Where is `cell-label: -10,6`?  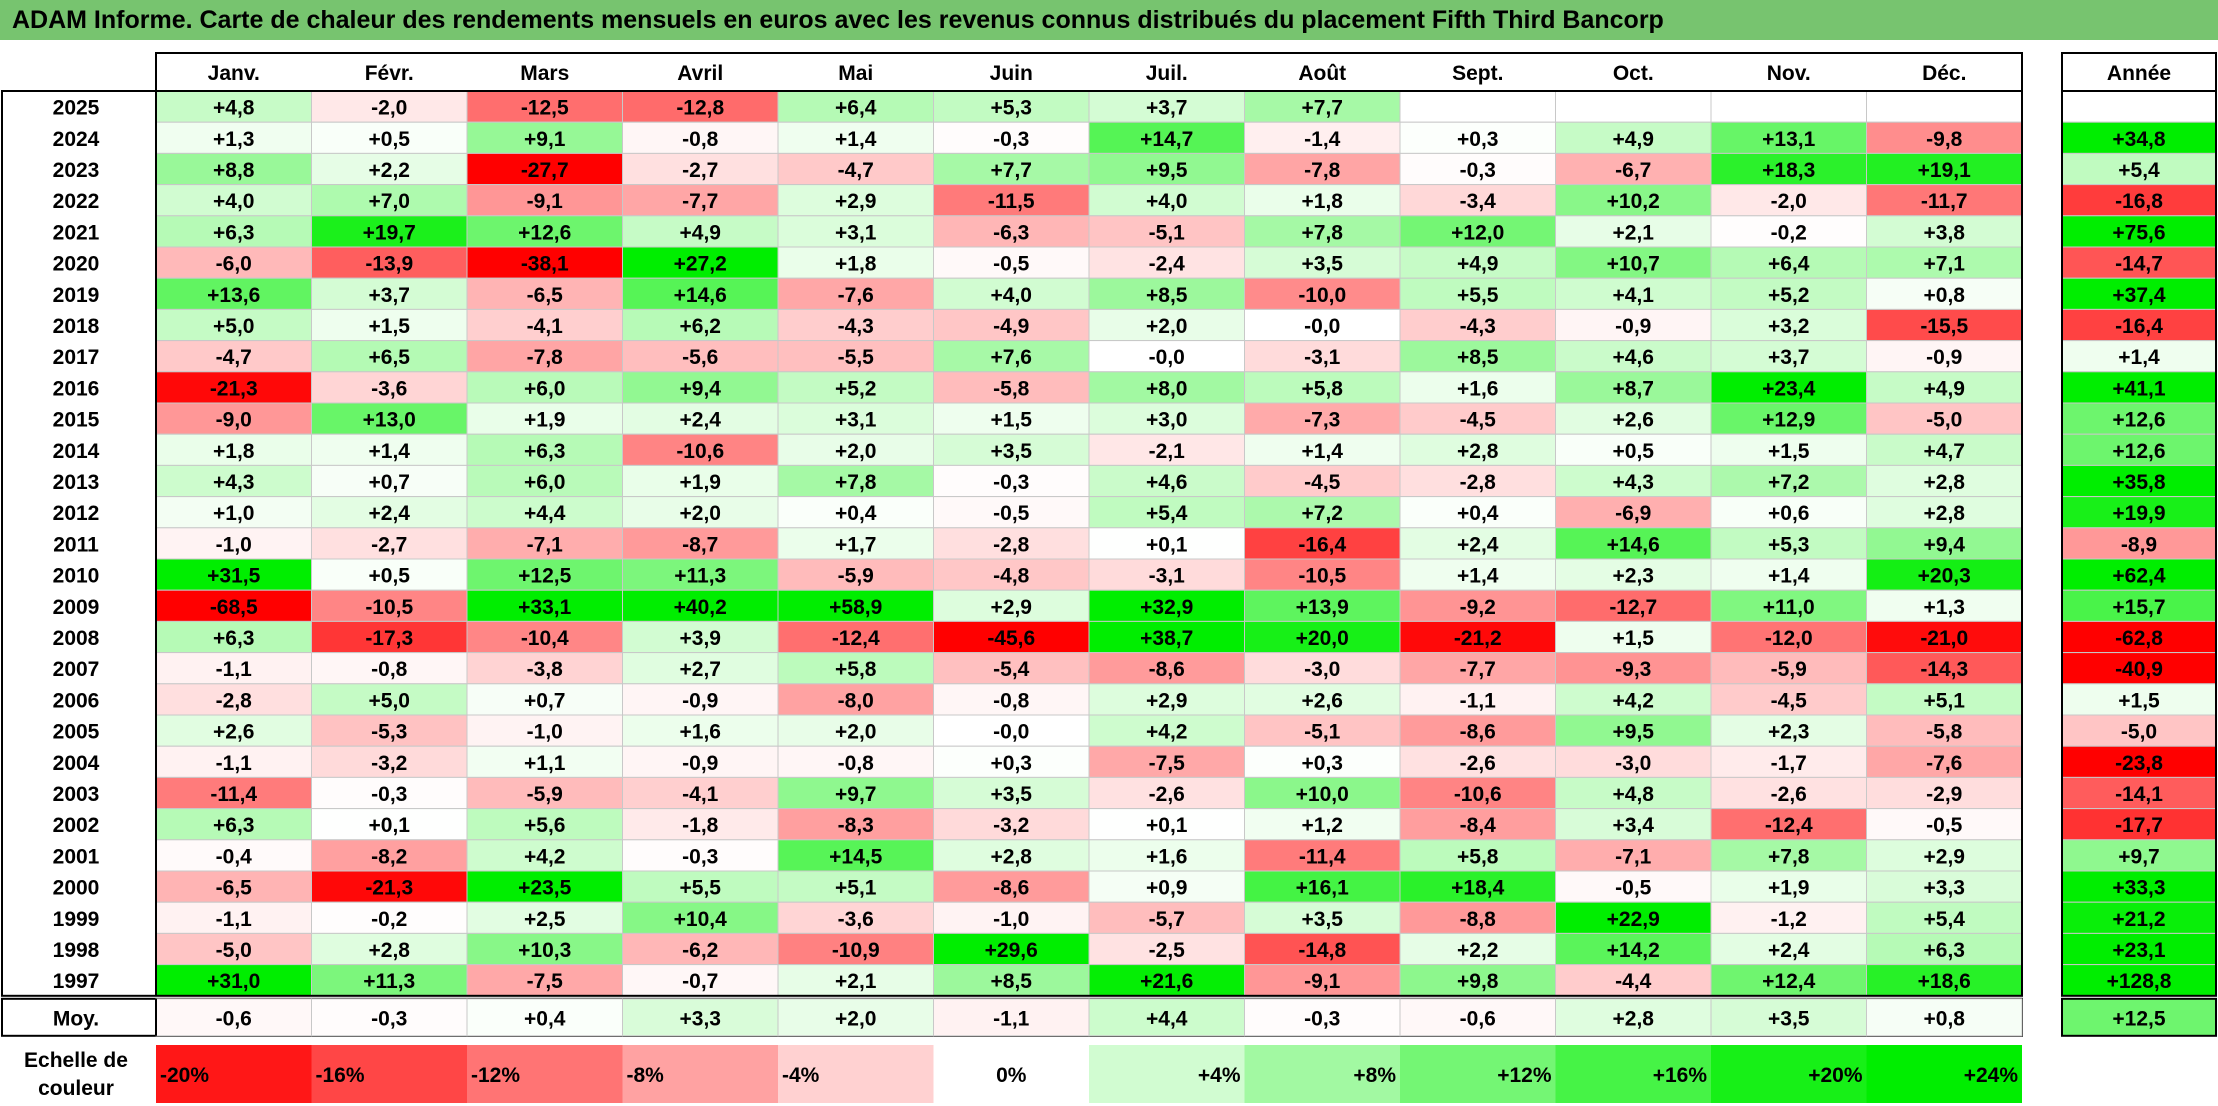
cell-label: -10,6 is located at coordinates (700, 451).